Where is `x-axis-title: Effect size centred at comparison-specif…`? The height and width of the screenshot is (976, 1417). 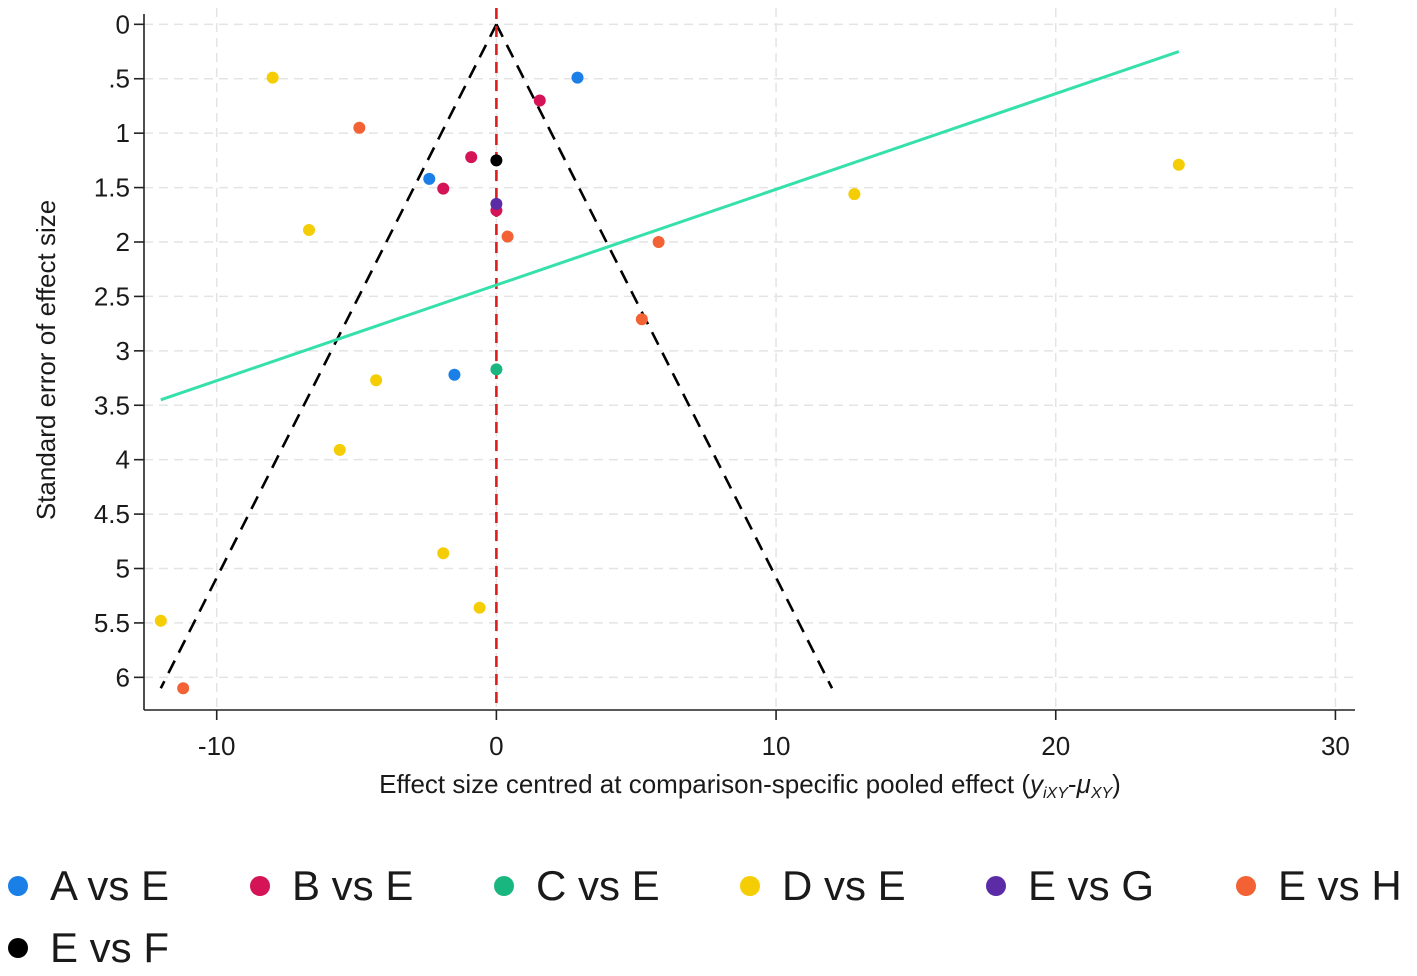
x-axis-title: Effect size centred at comparison-specif… is located at coordinates (750, 785).